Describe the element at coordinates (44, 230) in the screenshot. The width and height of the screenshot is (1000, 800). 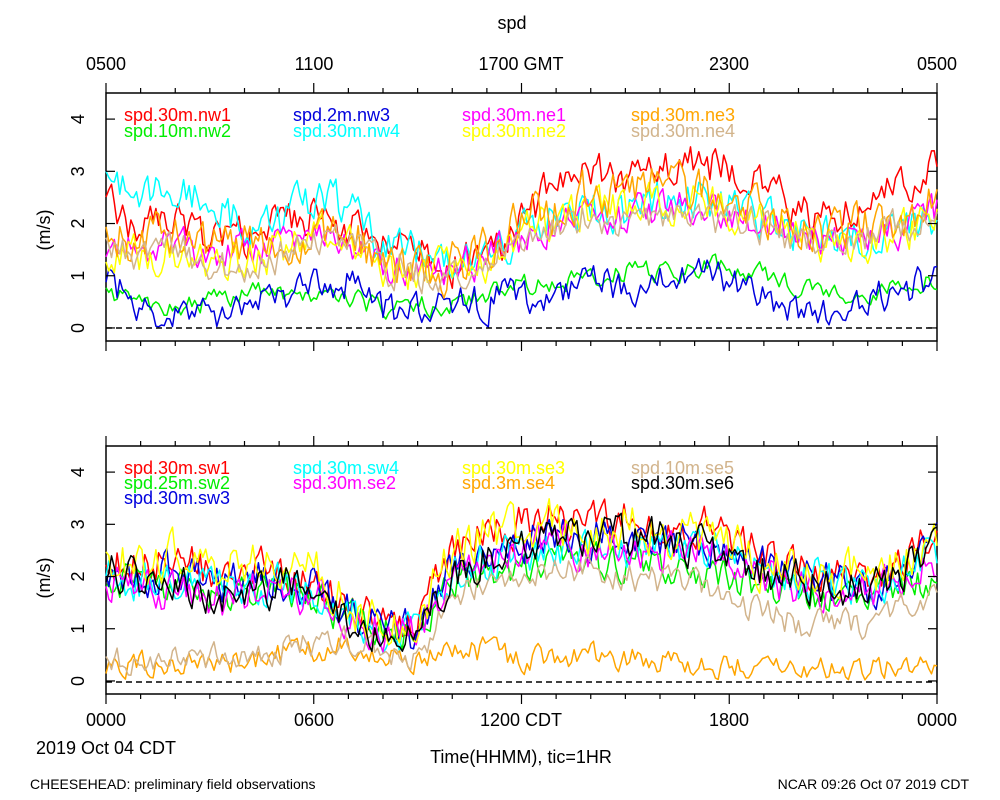
I see `top-panel-ylabel: (m/s)` at that location.